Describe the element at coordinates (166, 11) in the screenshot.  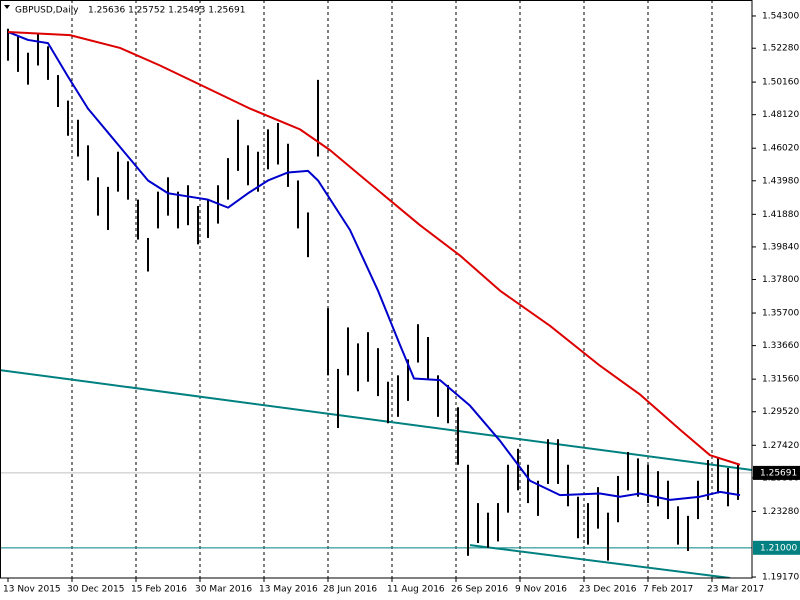
I see `quote: 1.25636 1.25752 1.25493 1.25691` at that location.